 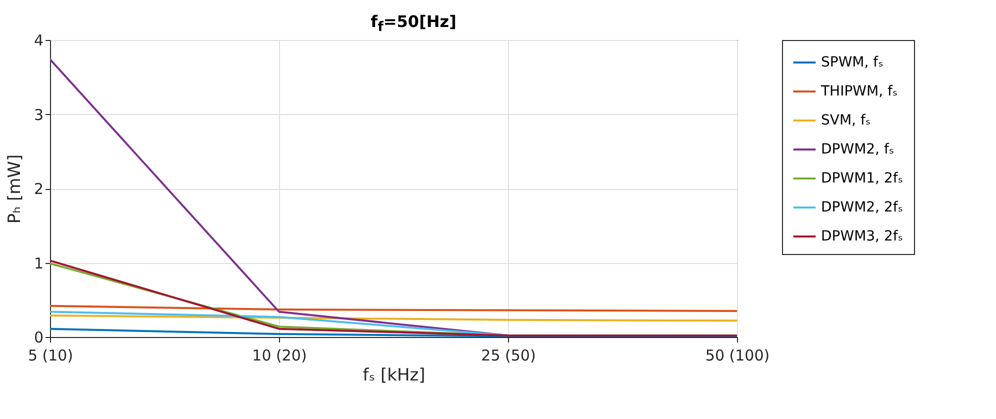 What do you see at coordinates (39, 189) in the screenshot?
I see `y-tick-label: 2` at bounding box center [39, 189].